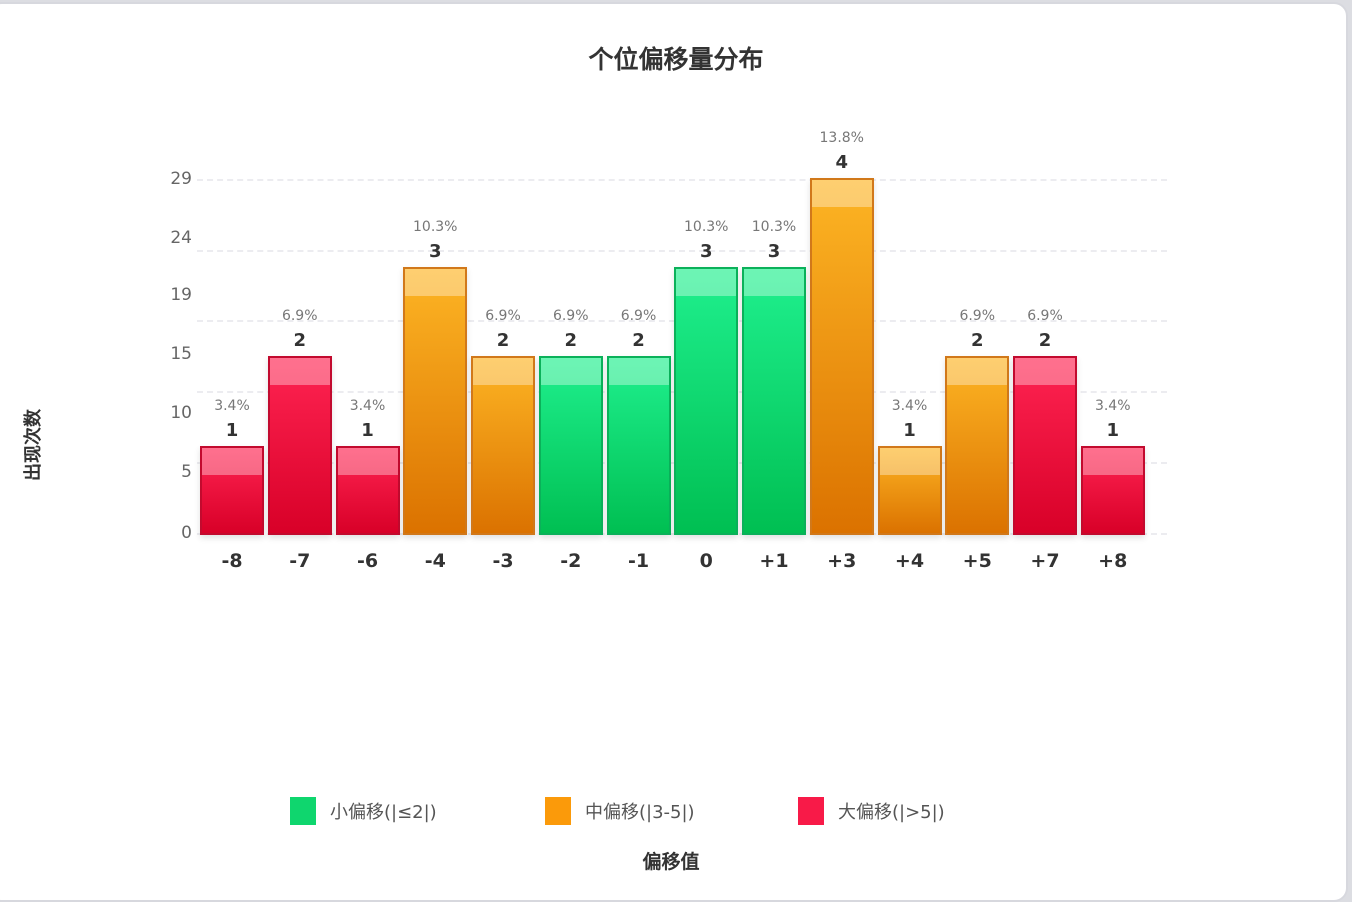 This screenshot has width=1352, height=902. What do you see at coordinates (638, 445) in the screenshot?
I see `bar--1` at bounding box center [638, 445].